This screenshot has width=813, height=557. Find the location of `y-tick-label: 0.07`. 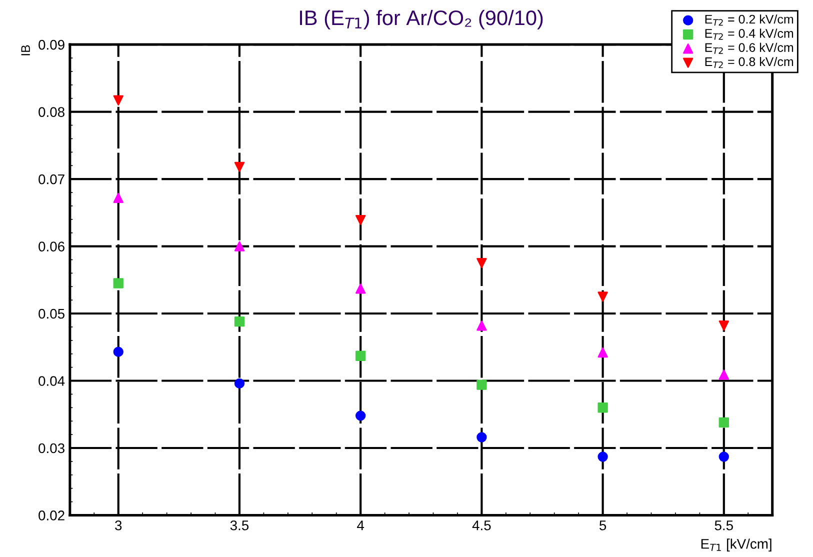

y-tick-label: 0.07 is located at coordinates (51, 179).